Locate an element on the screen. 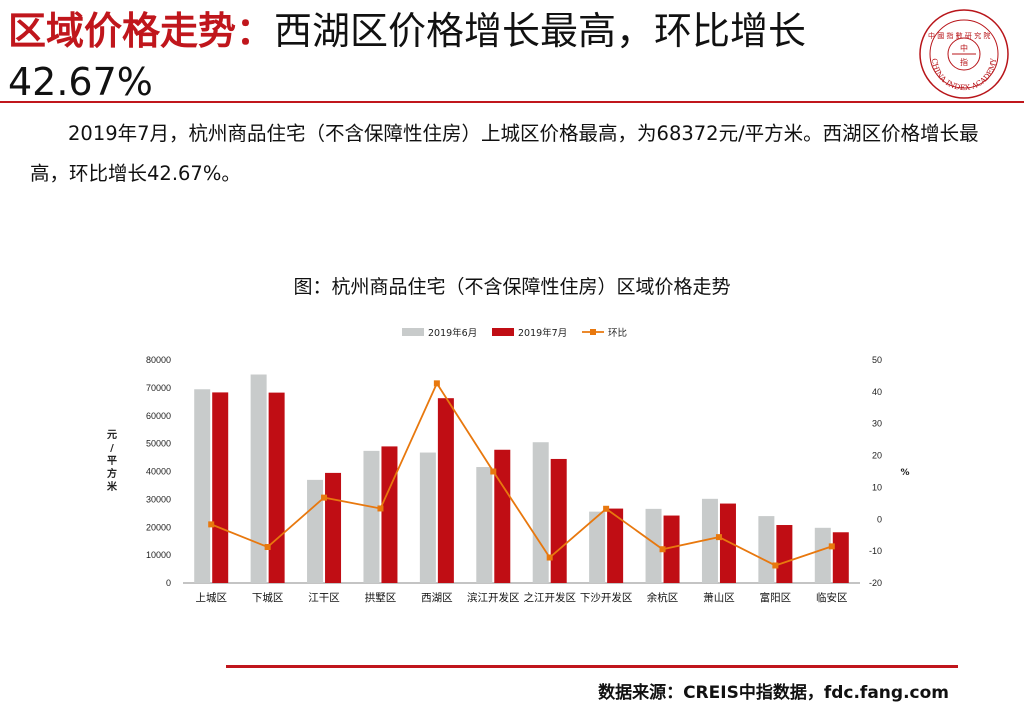 The image size is (1024, 709). x-tick-label: 滨江开发区 is located at coordinates (493, 597).